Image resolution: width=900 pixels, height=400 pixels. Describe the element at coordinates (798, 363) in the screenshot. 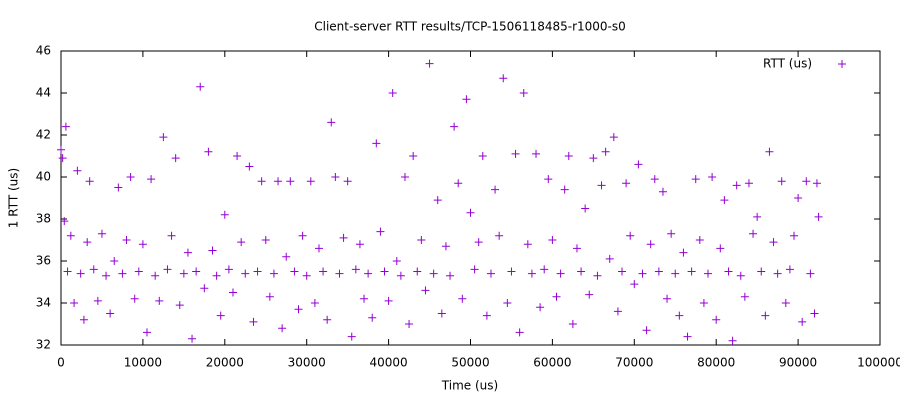

I see `x-tick-label: 90000` at that location.